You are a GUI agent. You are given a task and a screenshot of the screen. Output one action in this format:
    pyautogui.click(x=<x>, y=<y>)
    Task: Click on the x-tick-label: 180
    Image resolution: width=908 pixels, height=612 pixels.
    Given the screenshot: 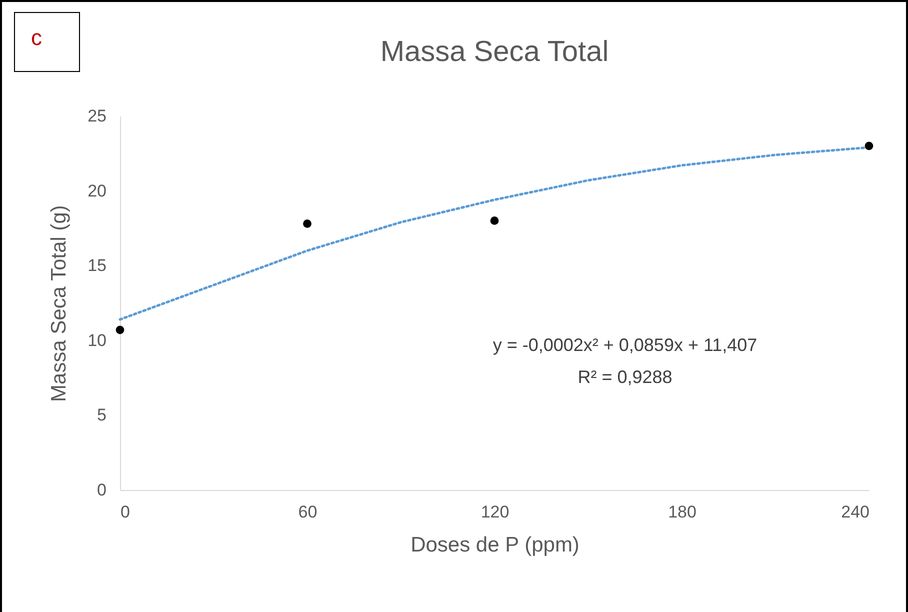 What is the action you would take?
    pyautogui.click(x=682, y=512)
    